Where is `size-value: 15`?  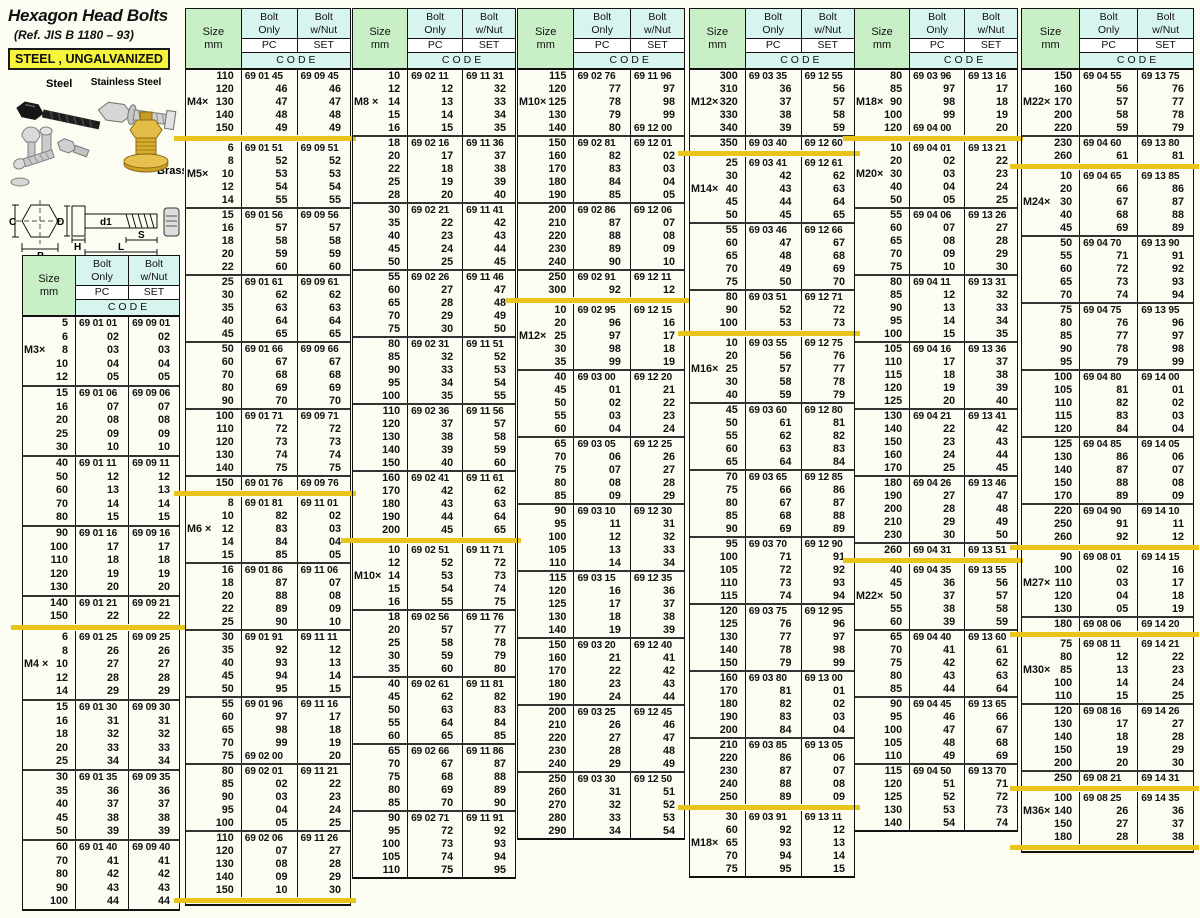 size-value: 15 is located at coordinates (394, 589).